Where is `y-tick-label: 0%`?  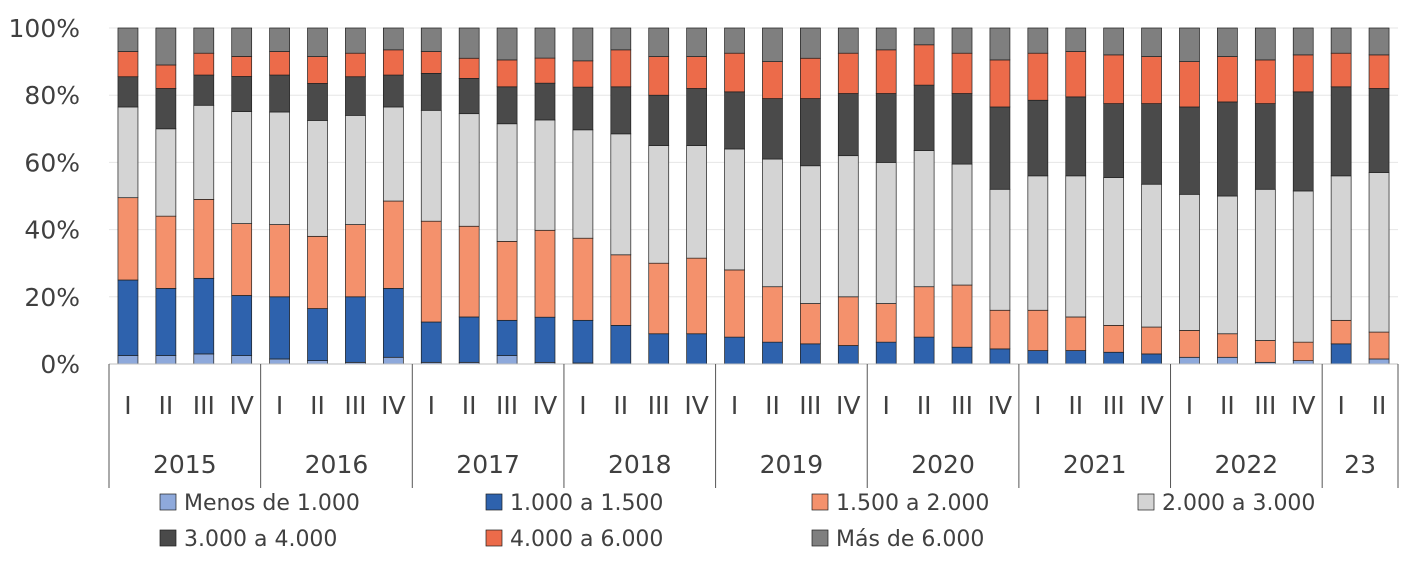 y-tick-label: 0% is located at coordinates (60, 364).